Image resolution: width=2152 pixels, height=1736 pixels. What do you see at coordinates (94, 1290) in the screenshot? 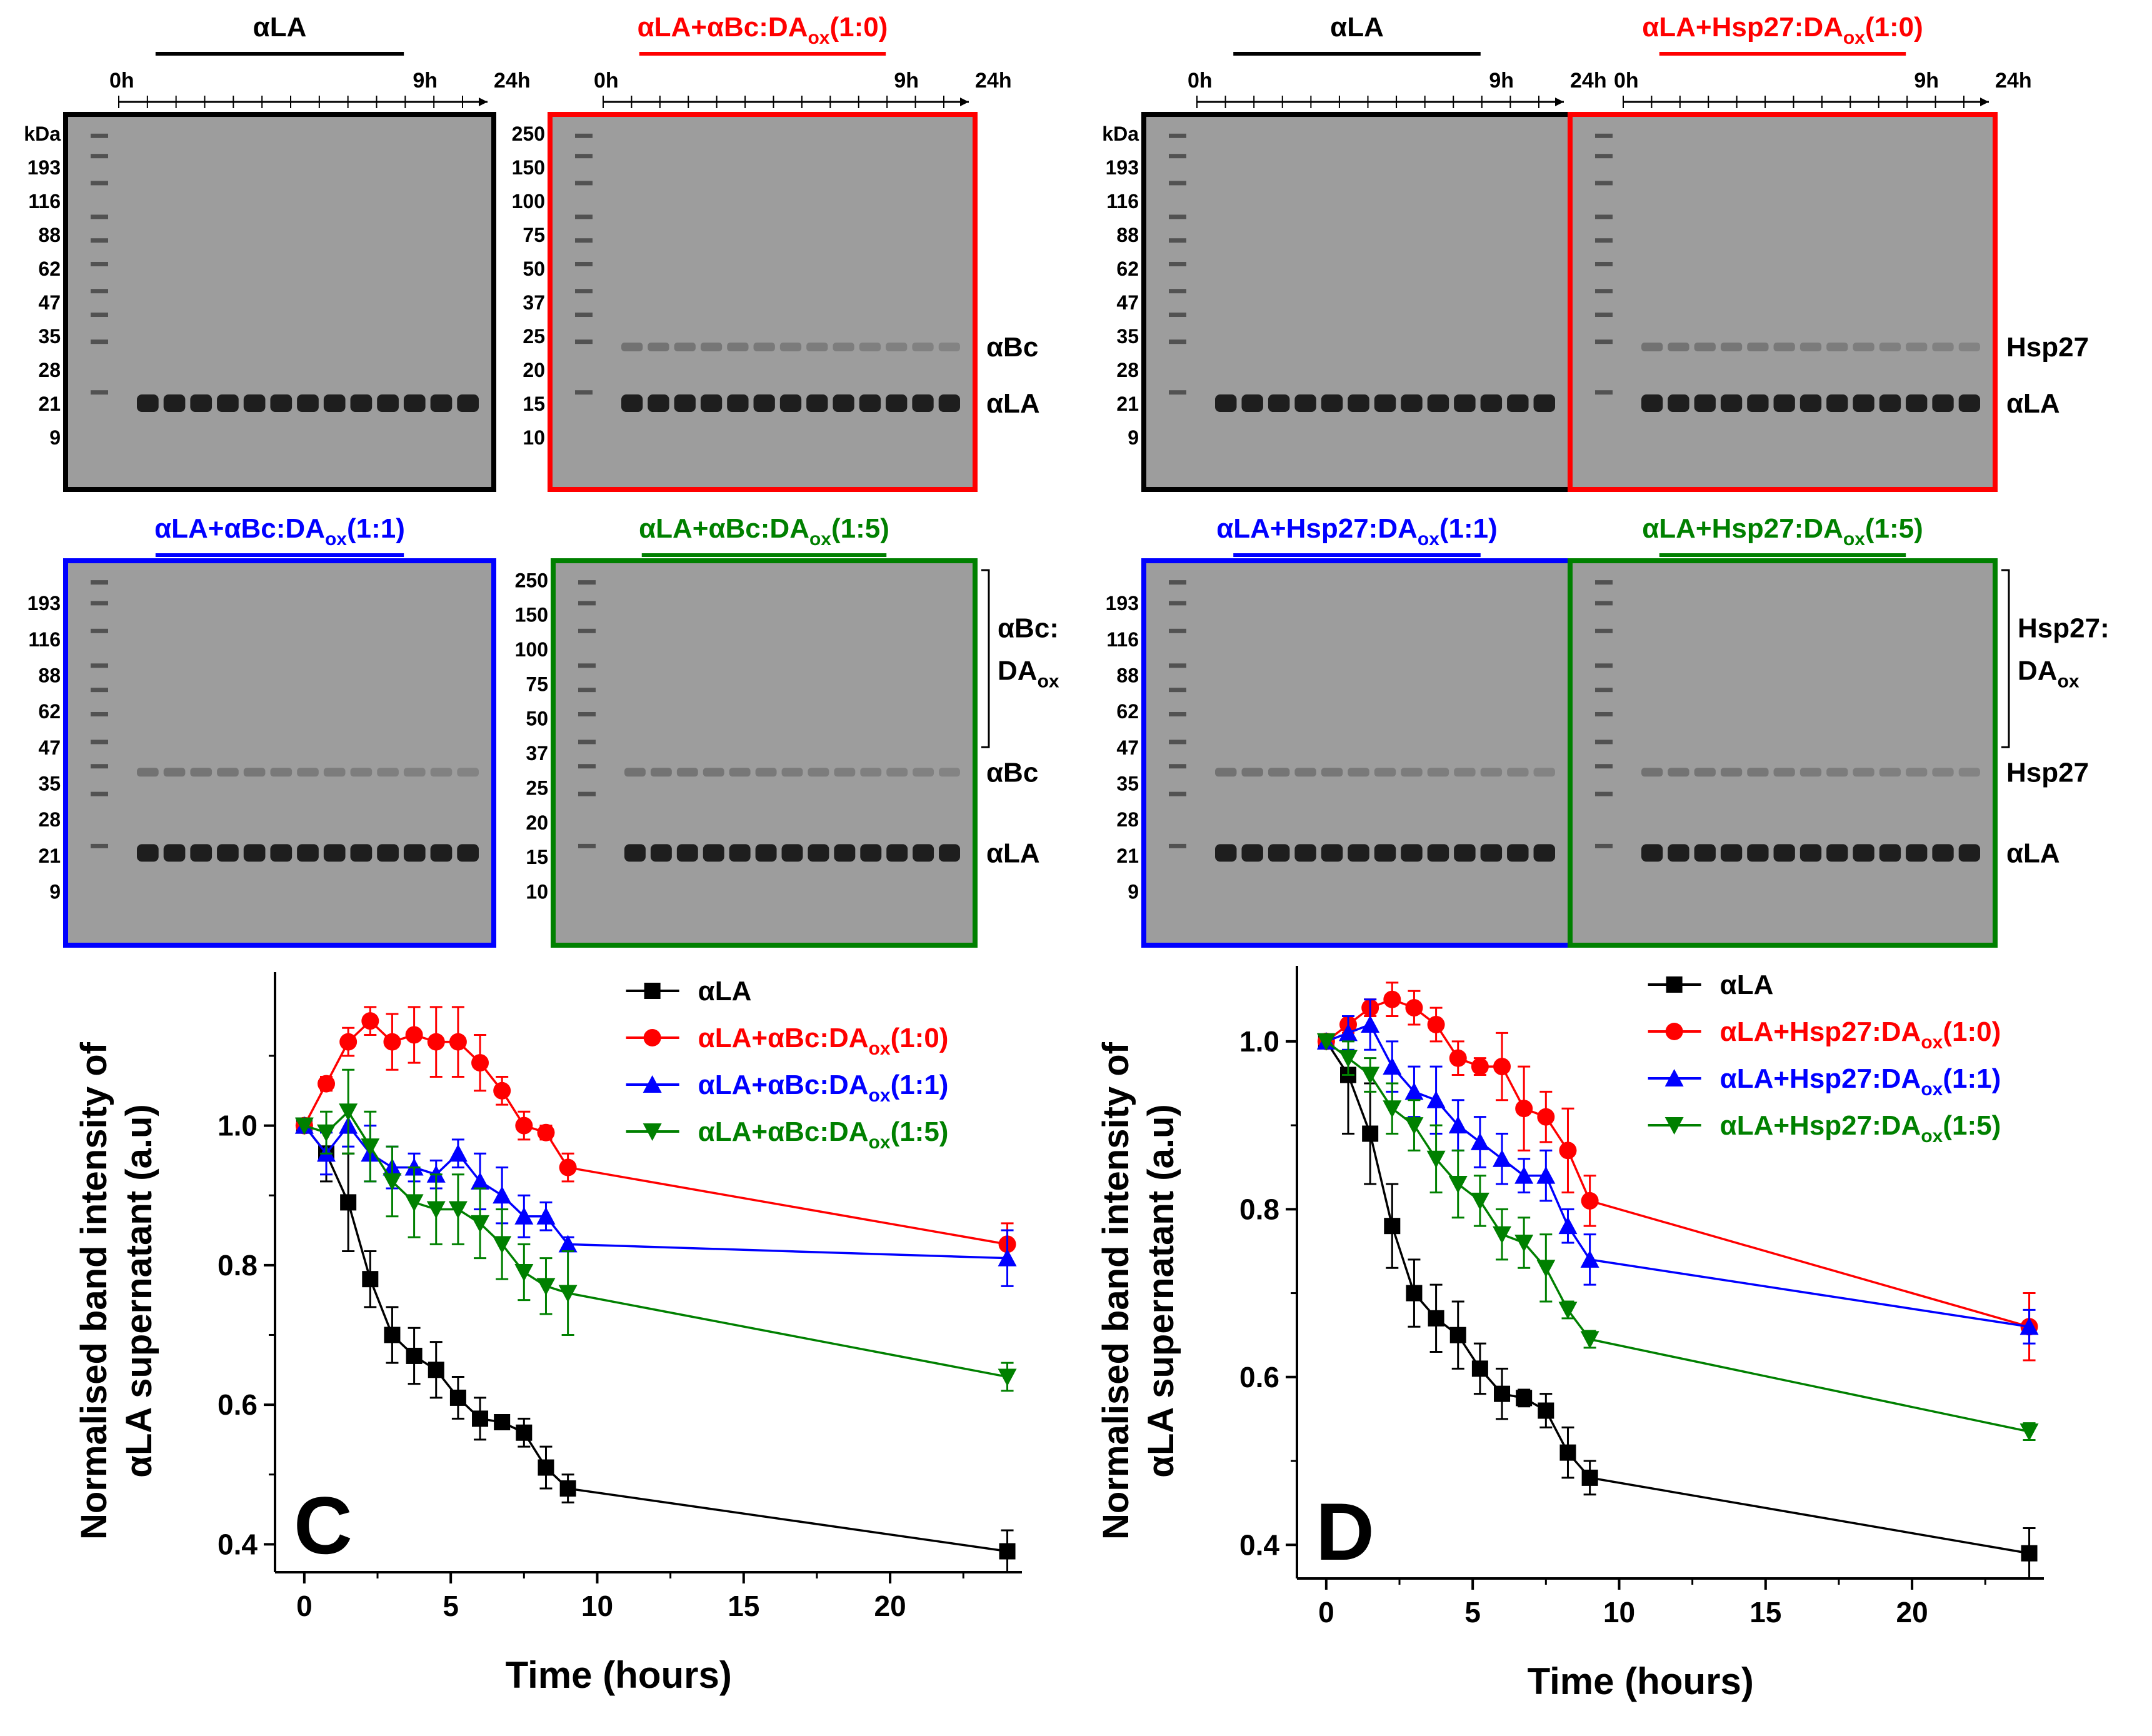
I see `y-axis-label-line1: Normalised band intensity of` at bounding box center [94, 1290].